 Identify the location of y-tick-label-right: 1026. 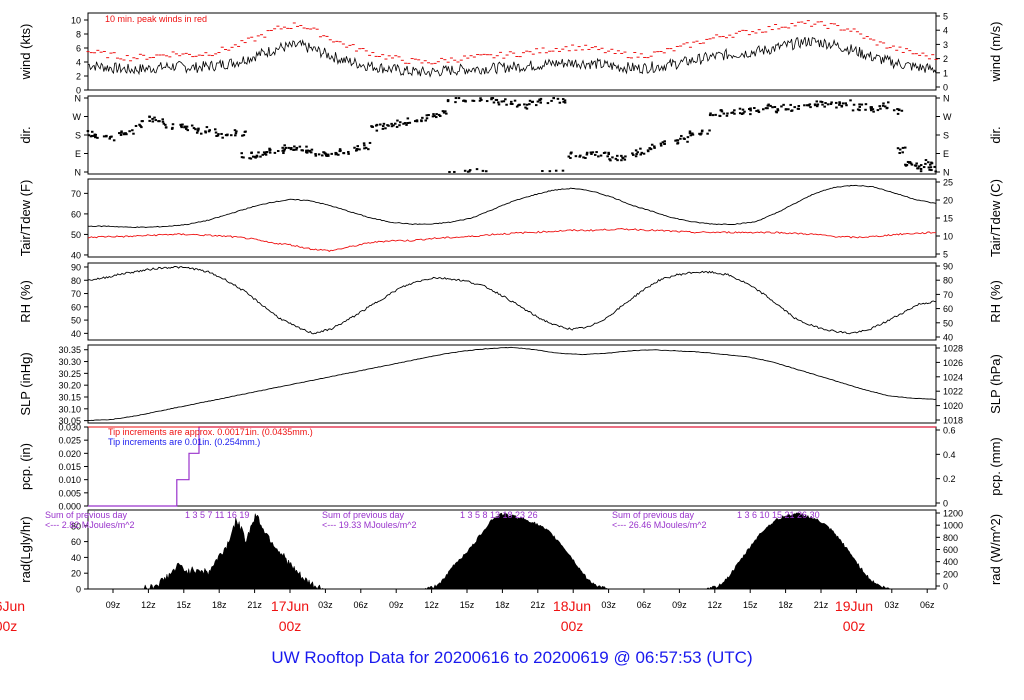
(953, 363).